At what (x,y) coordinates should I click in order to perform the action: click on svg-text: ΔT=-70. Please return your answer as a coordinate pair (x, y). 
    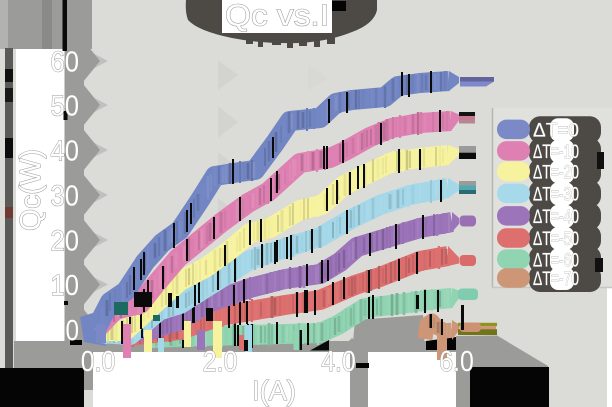
    Looking at the image, I should click on (556, 279).